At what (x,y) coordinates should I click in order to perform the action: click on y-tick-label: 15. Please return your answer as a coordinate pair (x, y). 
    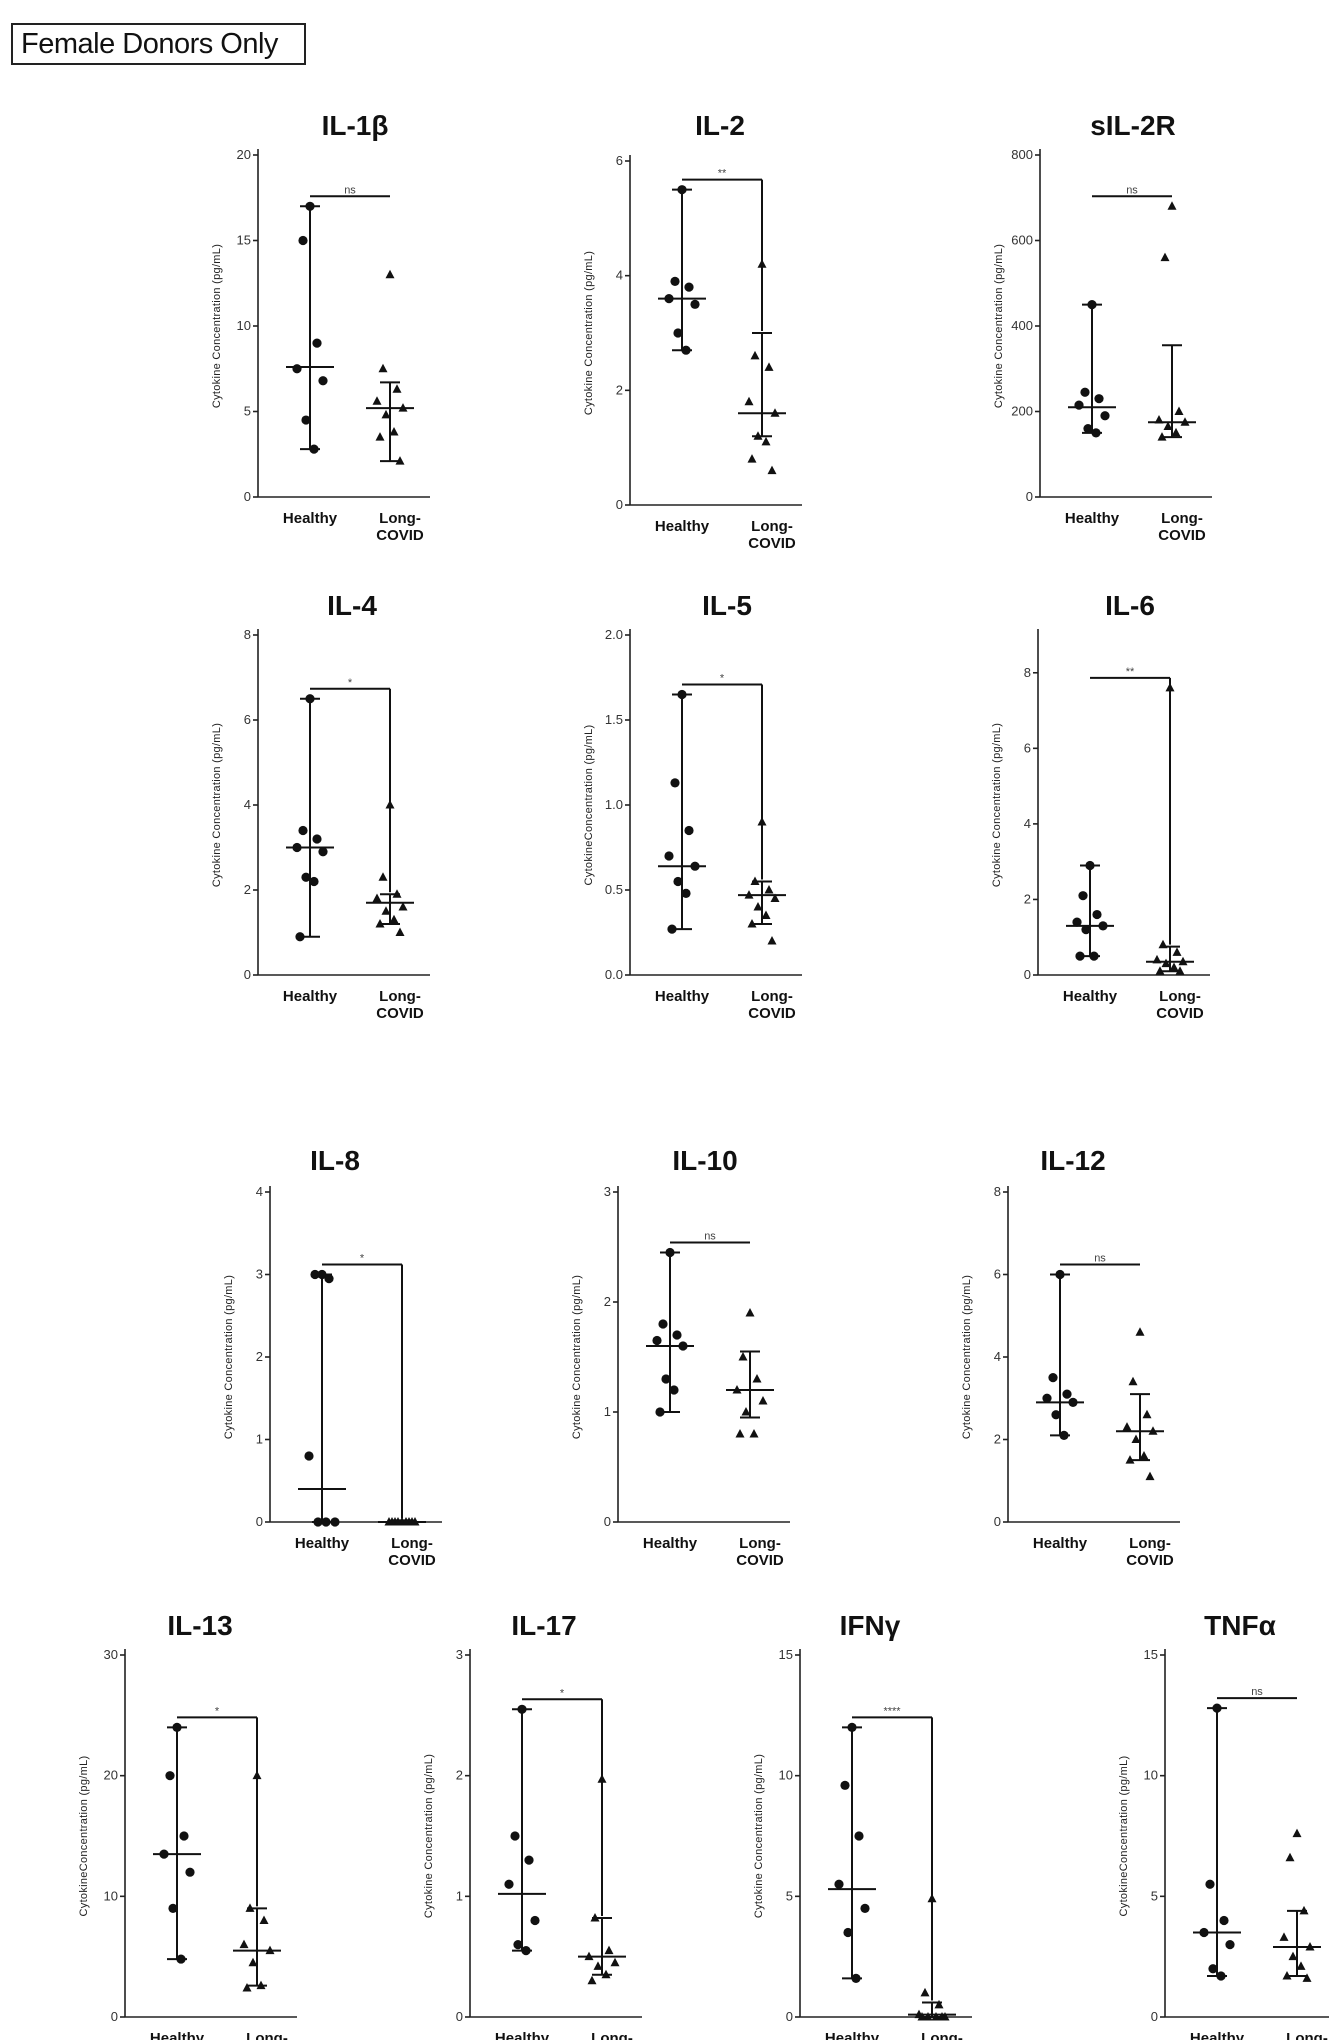
    Looking at the image, I should click on (786, 1654).